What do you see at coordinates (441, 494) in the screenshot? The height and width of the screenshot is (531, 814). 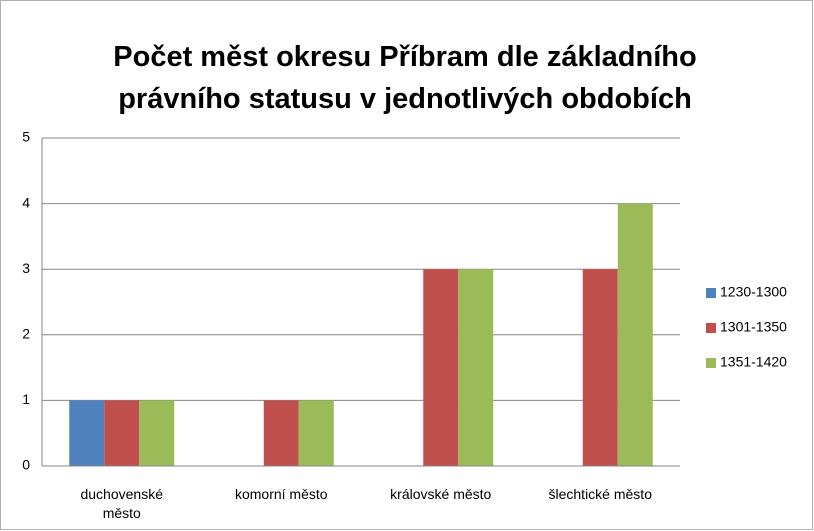 I see `x-tick-label: královské město` at bounding box center [441, 494].